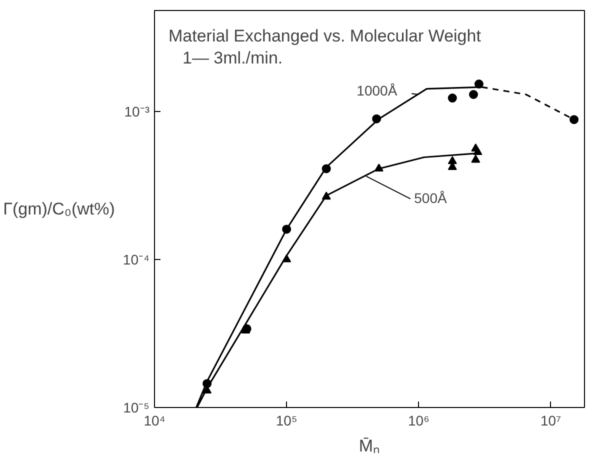 The width and height of the screenshot is (594, 462). I want to click on x-tick-label: 10⁴, so click(155, 420).